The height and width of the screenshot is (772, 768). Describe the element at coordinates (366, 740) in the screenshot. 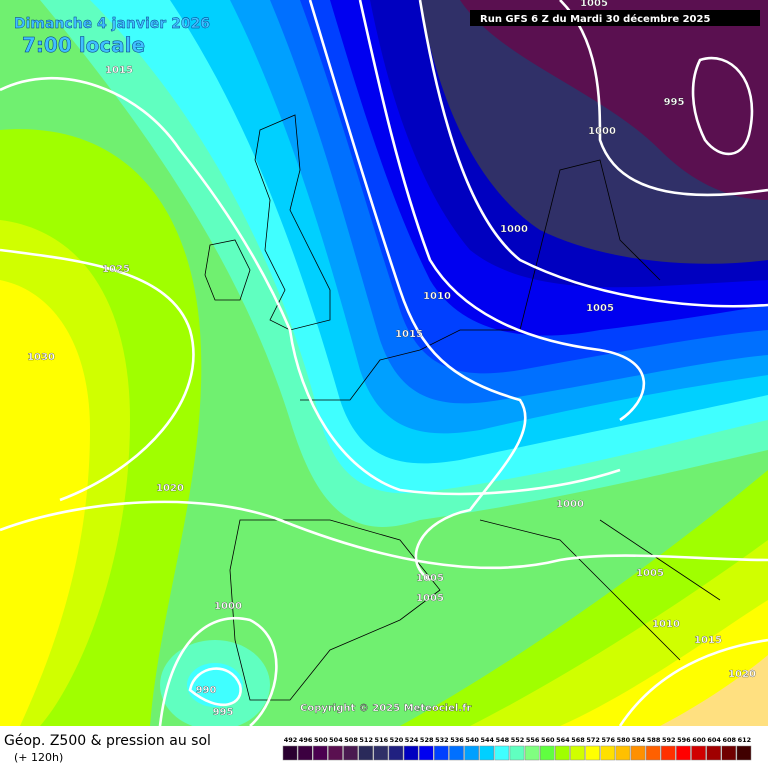

I see `scale-value: 512` at that location.